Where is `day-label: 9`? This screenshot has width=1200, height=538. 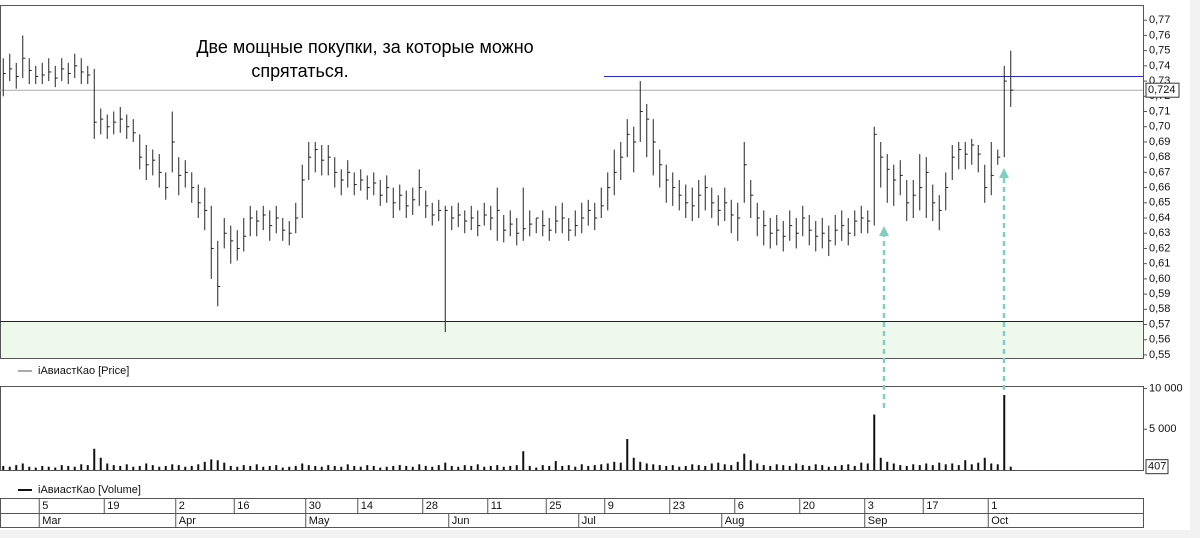 day-label: 9 is located at coordinates (611, 506).